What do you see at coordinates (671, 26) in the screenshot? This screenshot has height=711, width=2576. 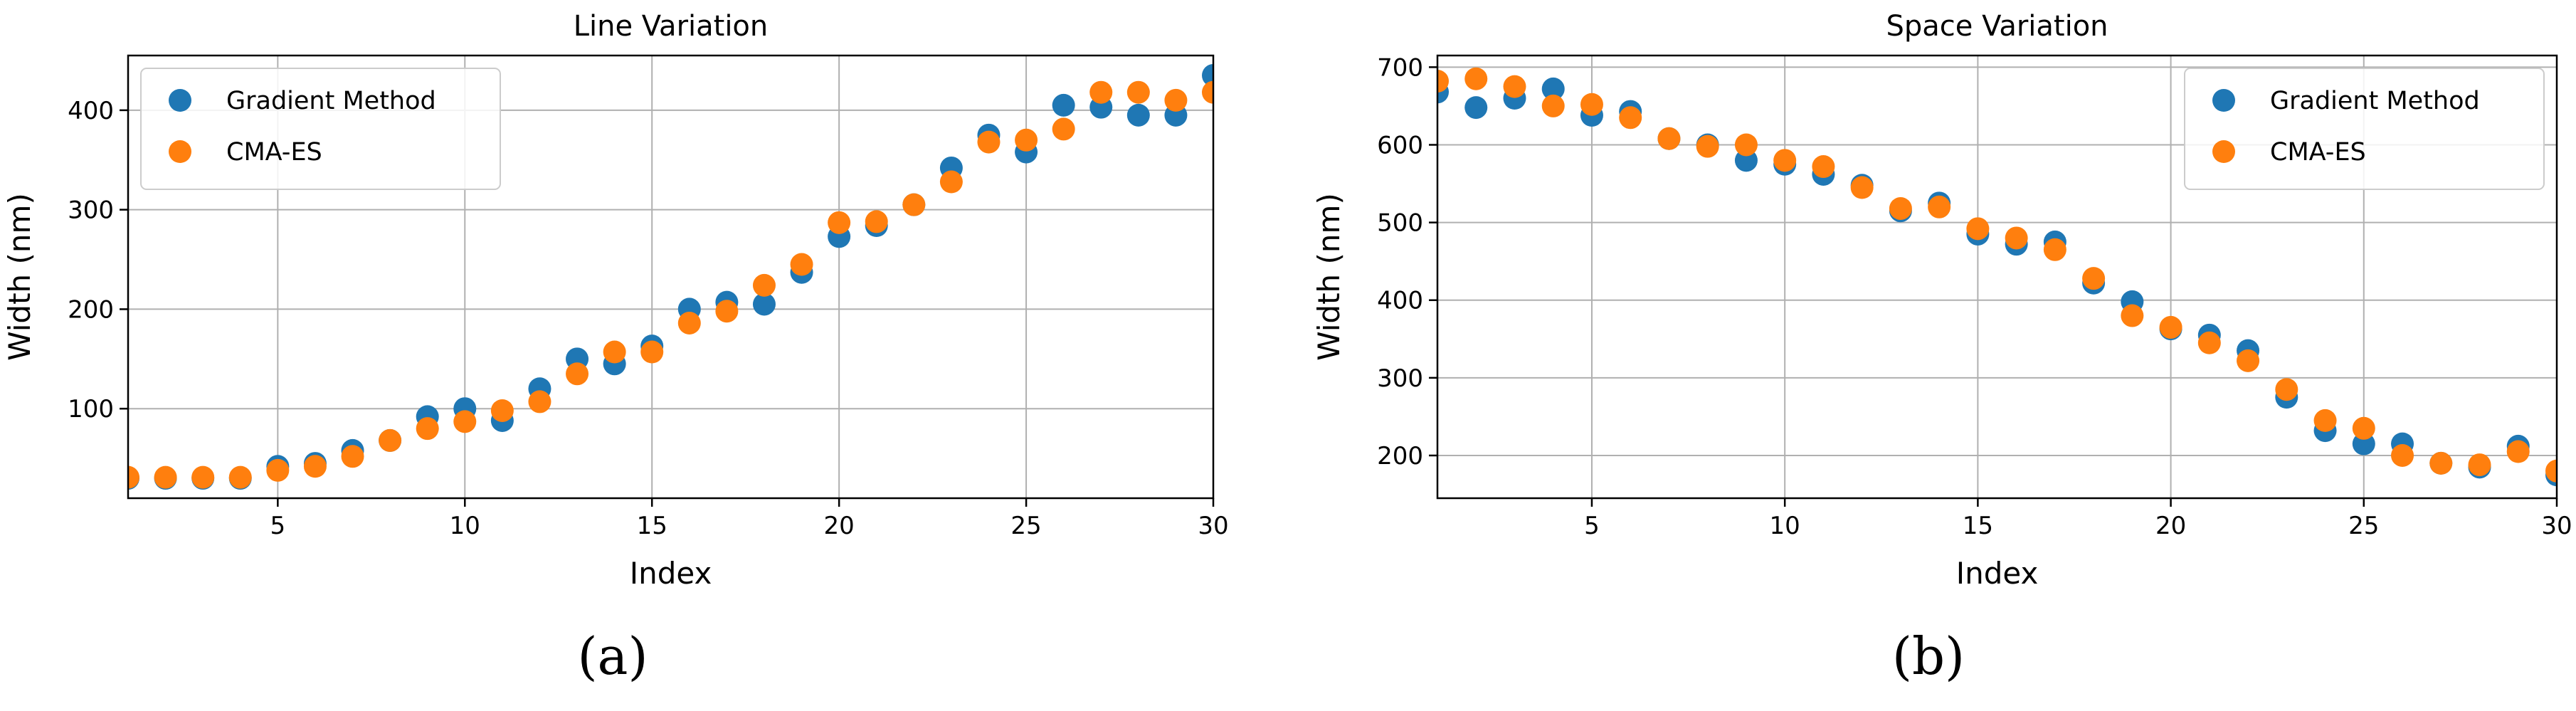 I see `chart-title: Line Variation` at bounding box center [671, 26].